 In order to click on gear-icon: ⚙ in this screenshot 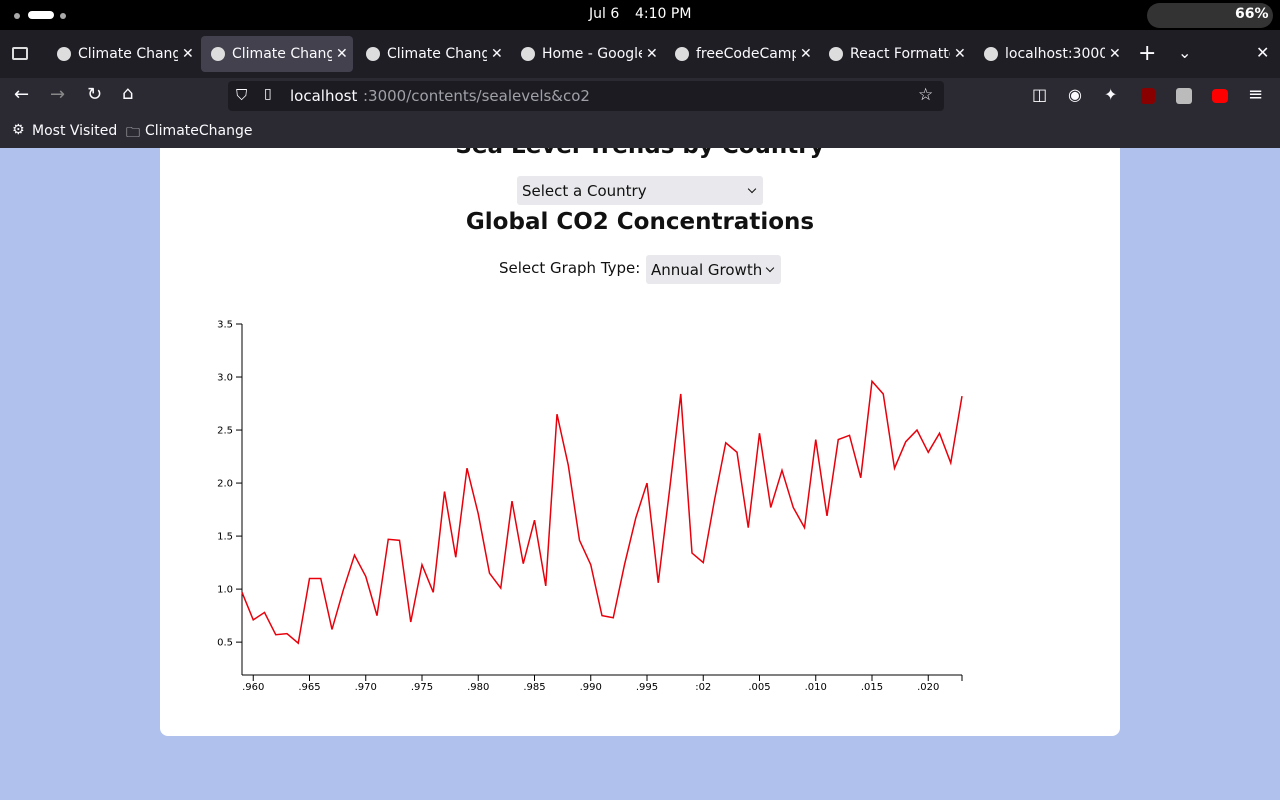, I will do `click(18, 130)`.